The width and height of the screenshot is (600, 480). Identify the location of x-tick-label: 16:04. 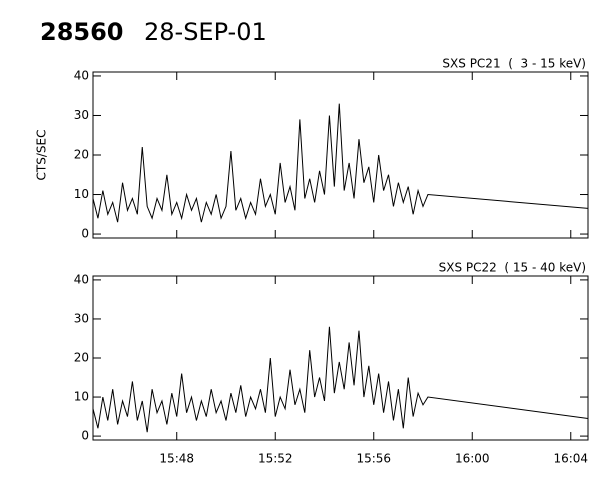
(570, 459).